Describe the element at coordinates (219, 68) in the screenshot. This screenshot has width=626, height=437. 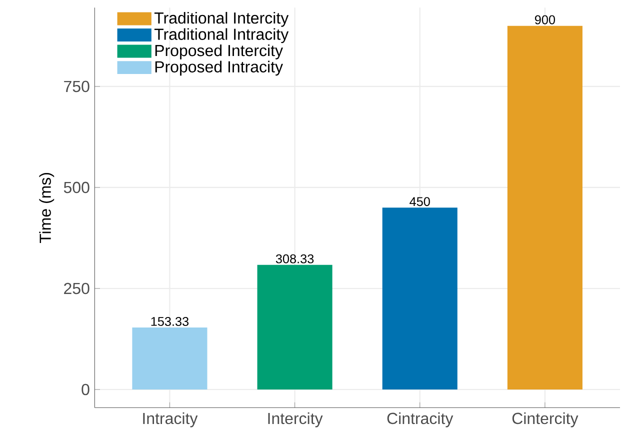
I see `legend-label: Proposed Intracity` at that location.